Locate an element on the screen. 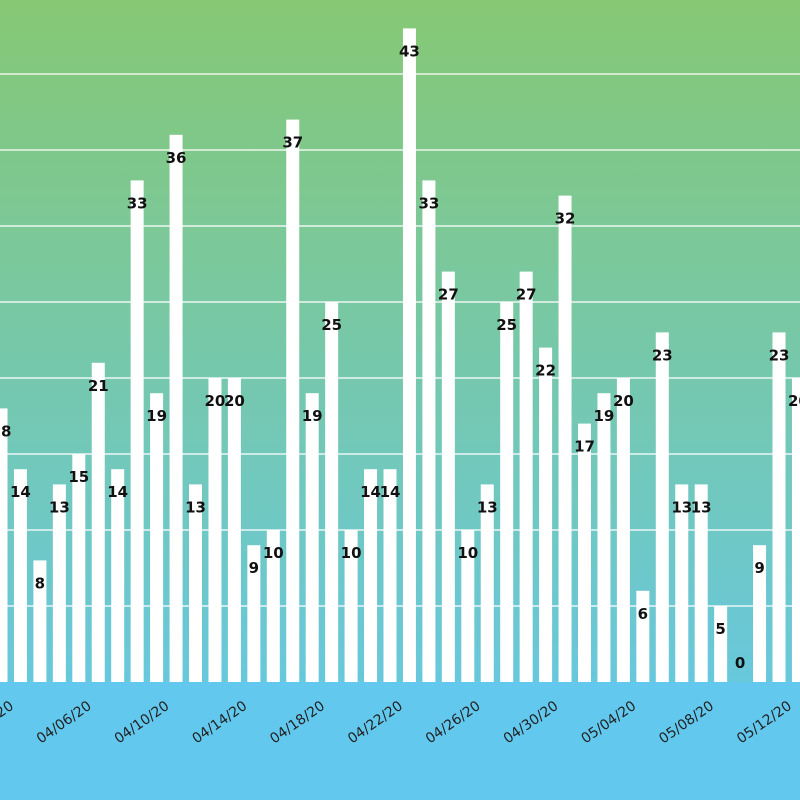  data-label: 5 is located at coordinates (720, 629).